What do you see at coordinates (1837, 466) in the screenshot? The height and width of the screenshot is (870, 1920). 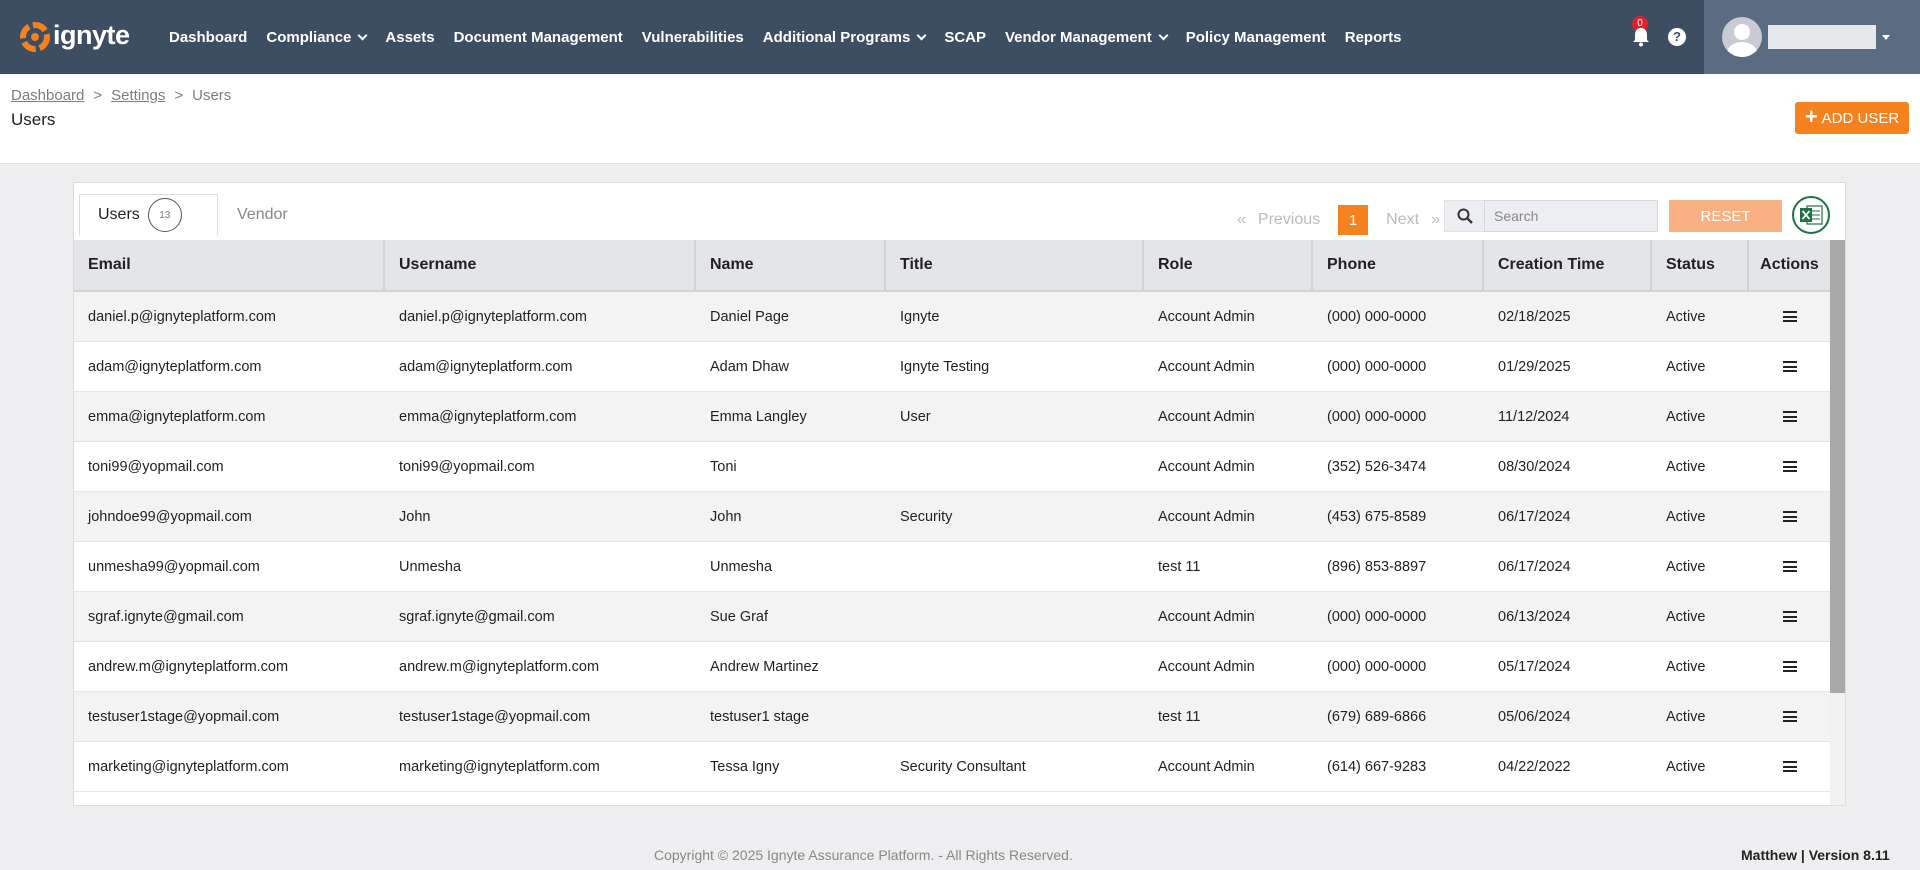 I see `scrollbar-thumb` at bounding box center [1837, 466].